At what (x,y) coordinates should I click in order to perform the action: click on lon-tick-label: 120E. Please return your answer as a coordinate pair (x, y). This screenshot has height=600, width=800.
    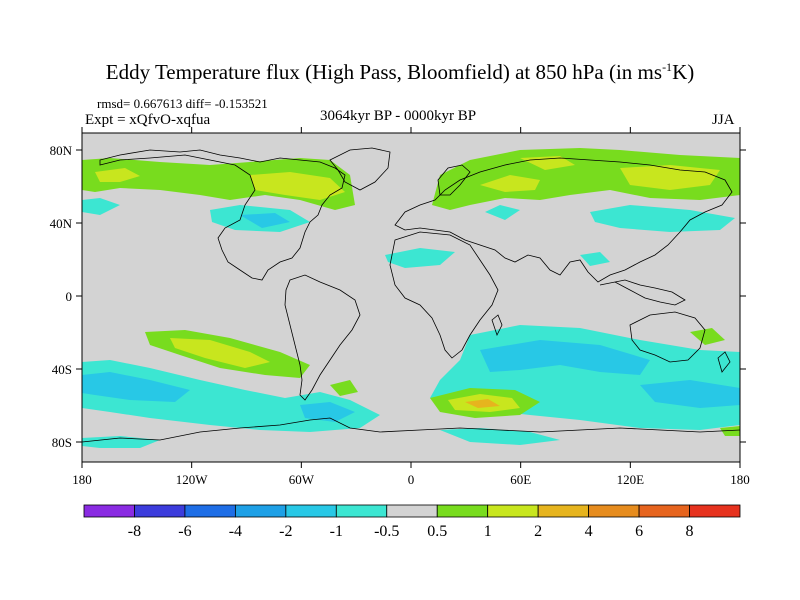
    Looking at the image, I should click on (631, 479).